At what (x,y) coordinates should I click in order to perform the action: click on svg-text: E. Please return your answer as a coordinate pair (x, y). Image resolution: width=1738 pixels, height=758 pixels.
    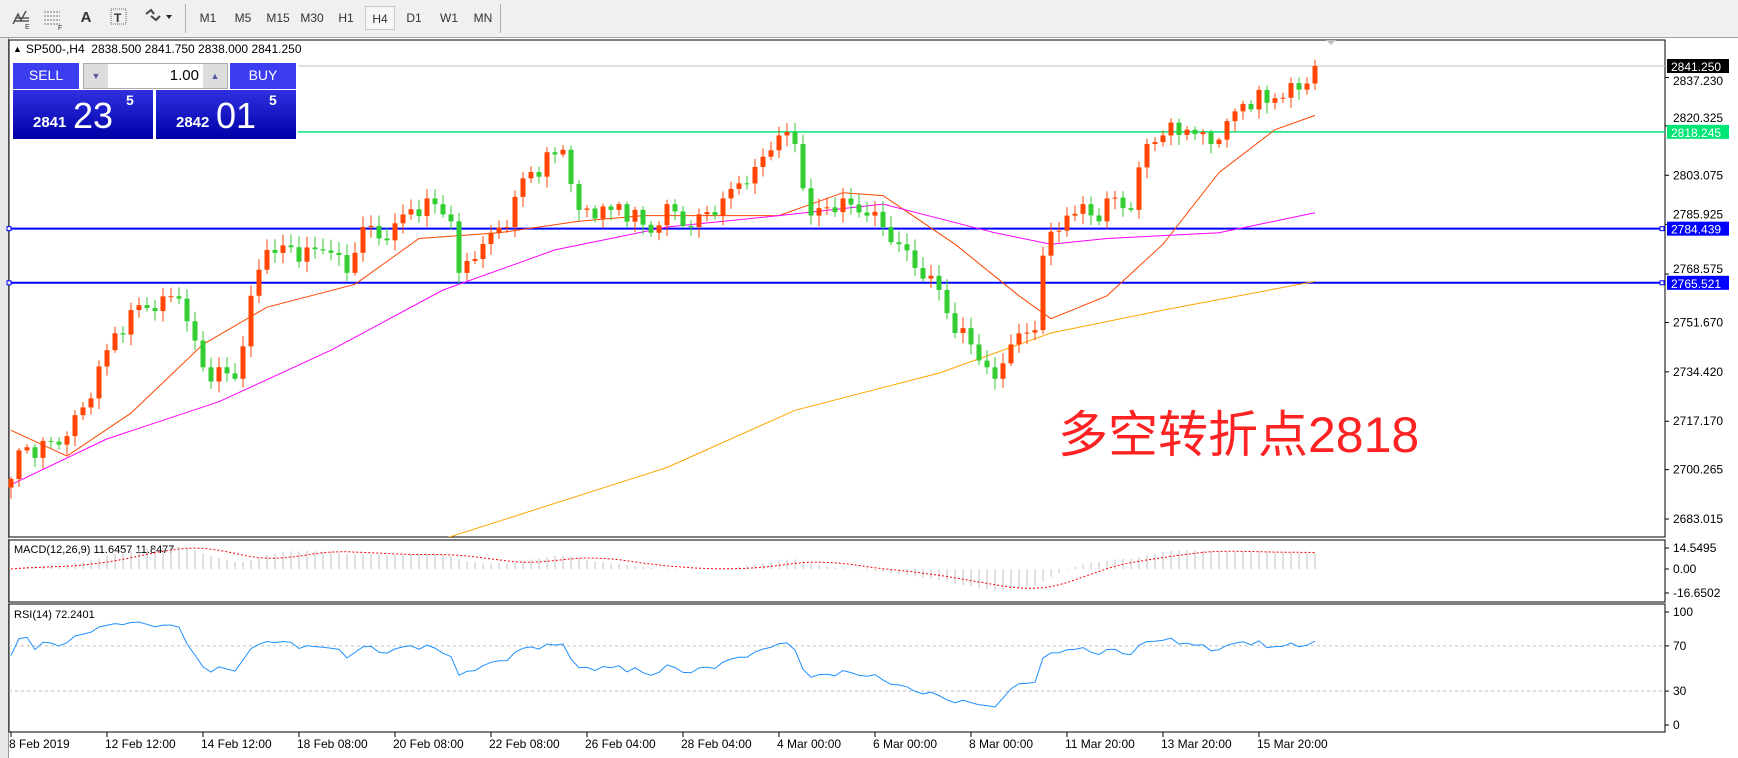
    Looking at the image, I should click on (27, 27).